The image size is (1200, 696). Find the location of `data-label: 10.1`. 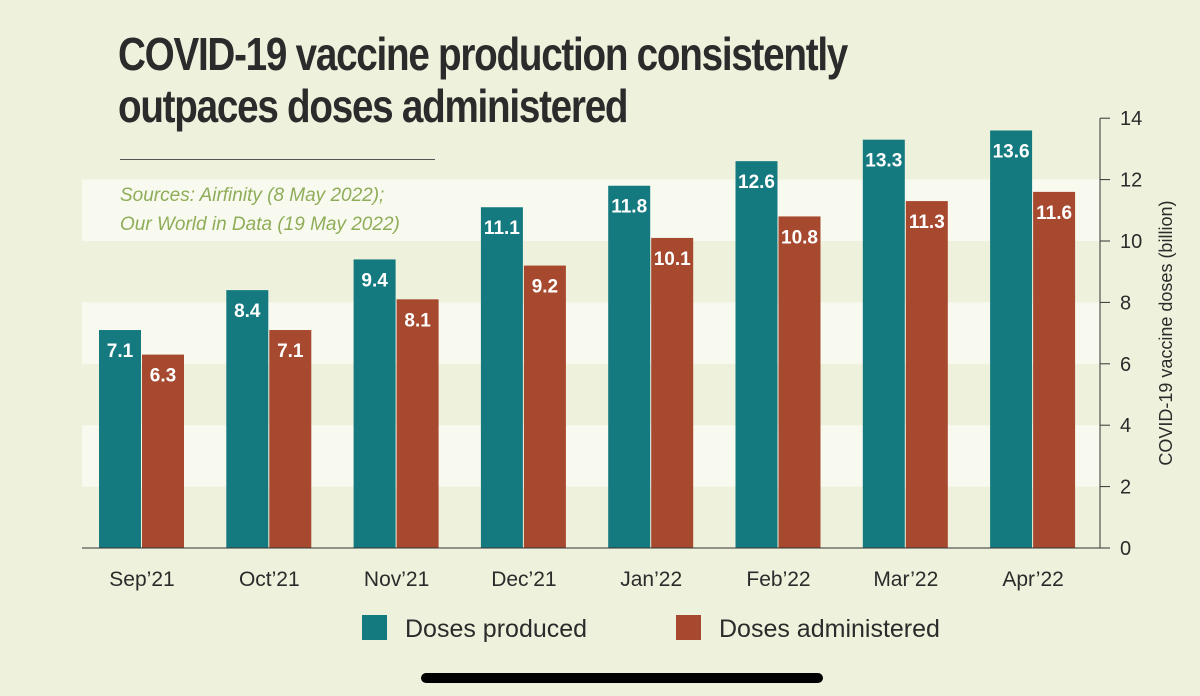

data-label: 10.1 is located at coordinates (672, 259).